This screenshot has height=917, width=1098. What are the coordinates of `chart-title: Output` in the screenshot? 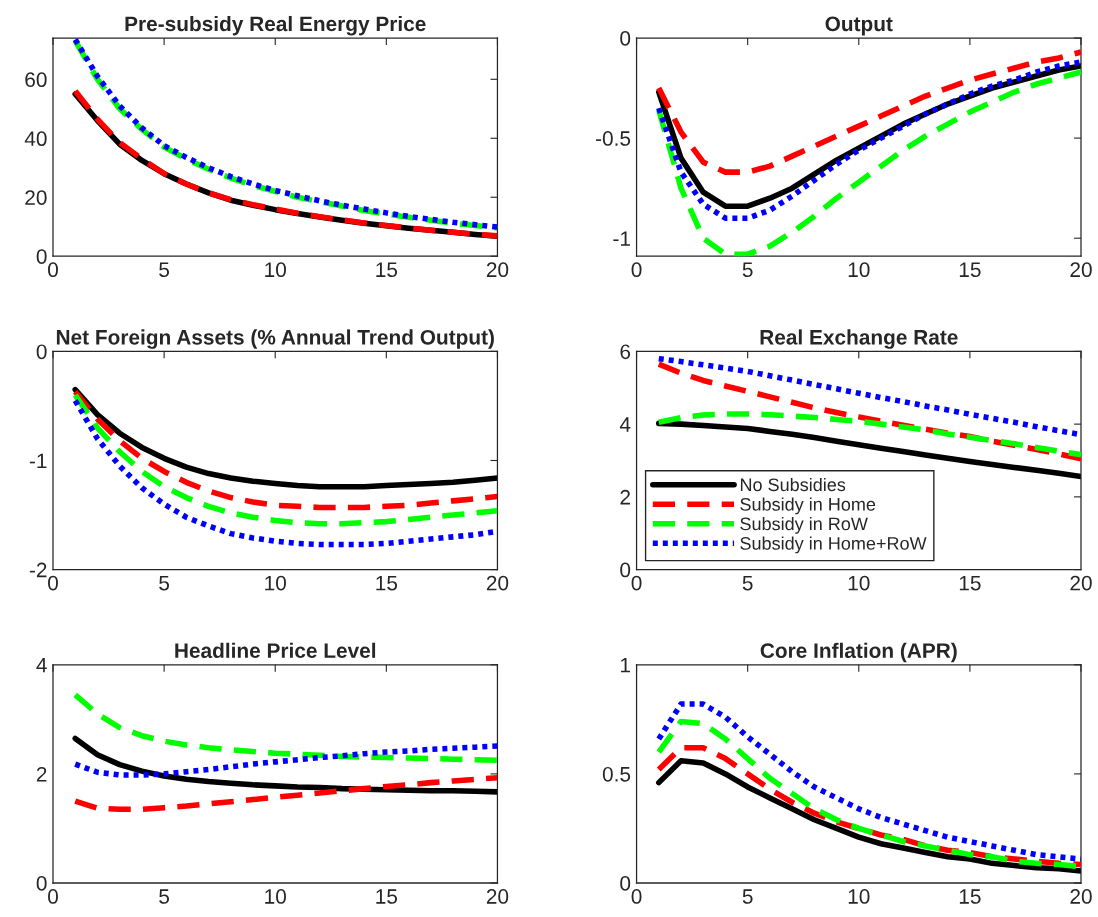 It's located at (859, 26).